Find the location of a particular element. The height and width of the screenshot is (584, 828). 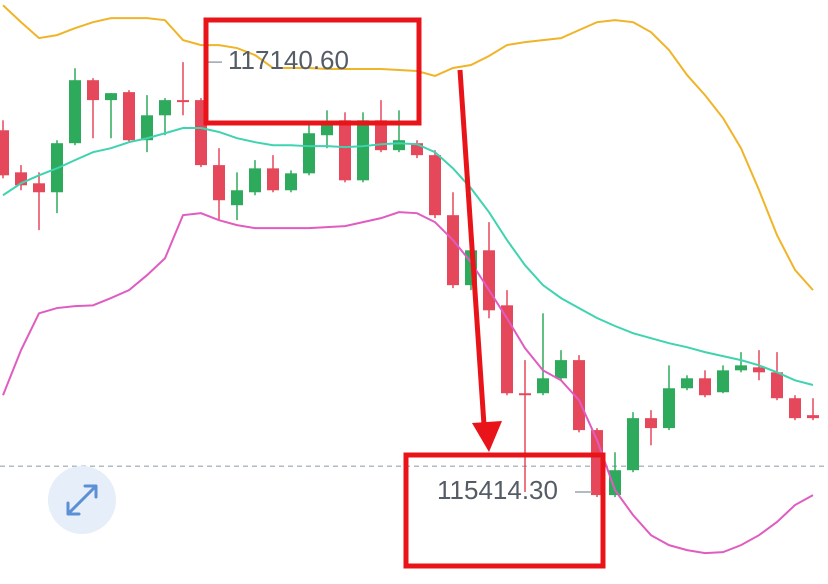

annotation-label: 117140.60 is located at coordinates (288, 60).